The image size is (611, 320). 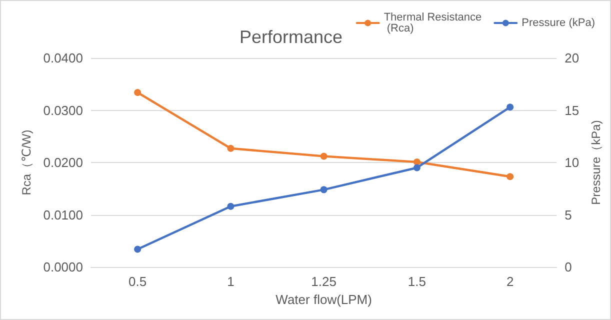 I want to click on y-tick-label: 0.0000, so click(x=63, y=267).